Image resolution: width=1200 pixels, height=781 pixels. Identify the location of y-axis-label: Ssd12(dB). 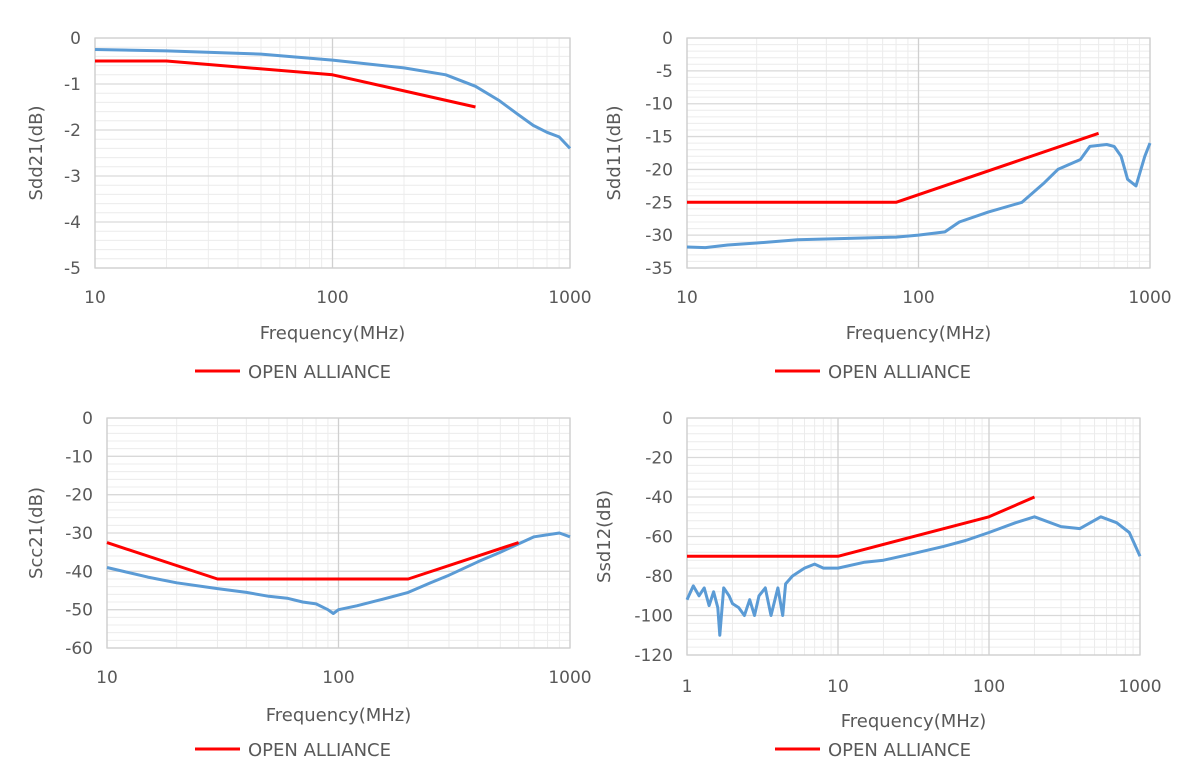
(604, 536).